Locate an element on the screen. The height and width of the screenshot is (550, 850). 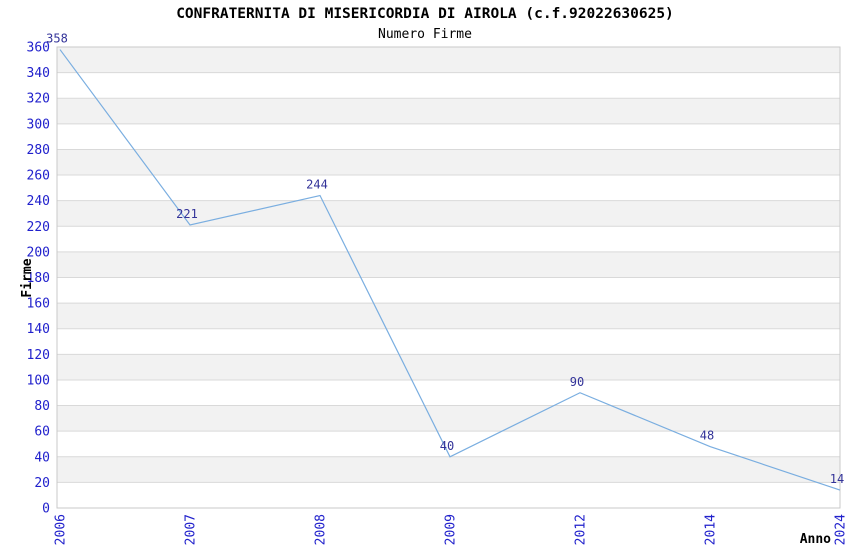
data-point-label: 358 is located at coordinates (57, 39).